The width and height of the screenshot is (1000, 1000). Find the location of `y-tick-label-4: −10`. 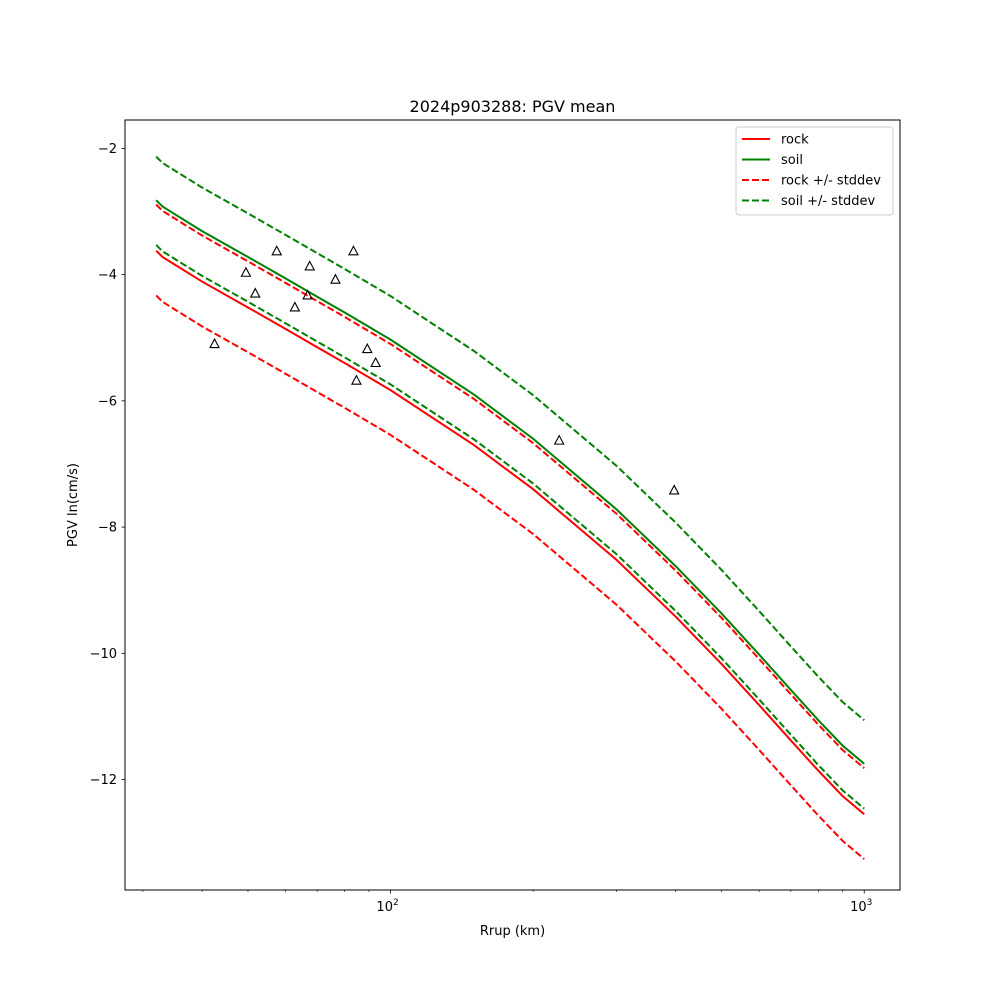

y-tick-label-4: −10 is located at coordinates (103, 654).